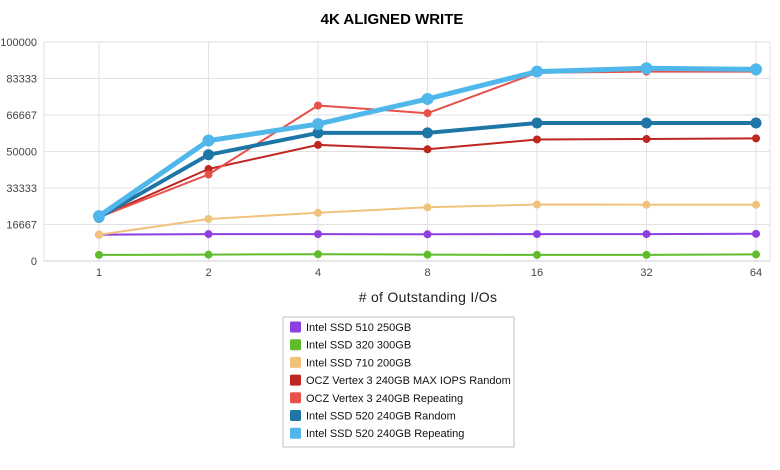 The height and width of the screenshot is (470, 780). What do you see at coordinates (21, 226) in the screenshot?
I see `y-tick-label: 16667` at bounding box center [21, 226].